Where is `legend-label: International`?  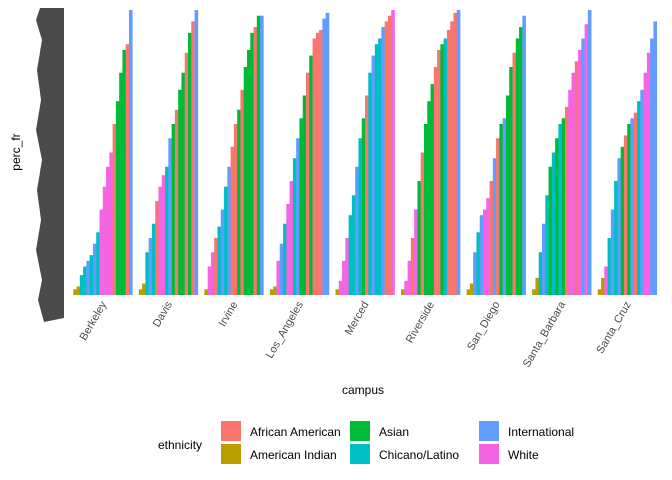
legend-label: International is located at coordinates (541, 432).